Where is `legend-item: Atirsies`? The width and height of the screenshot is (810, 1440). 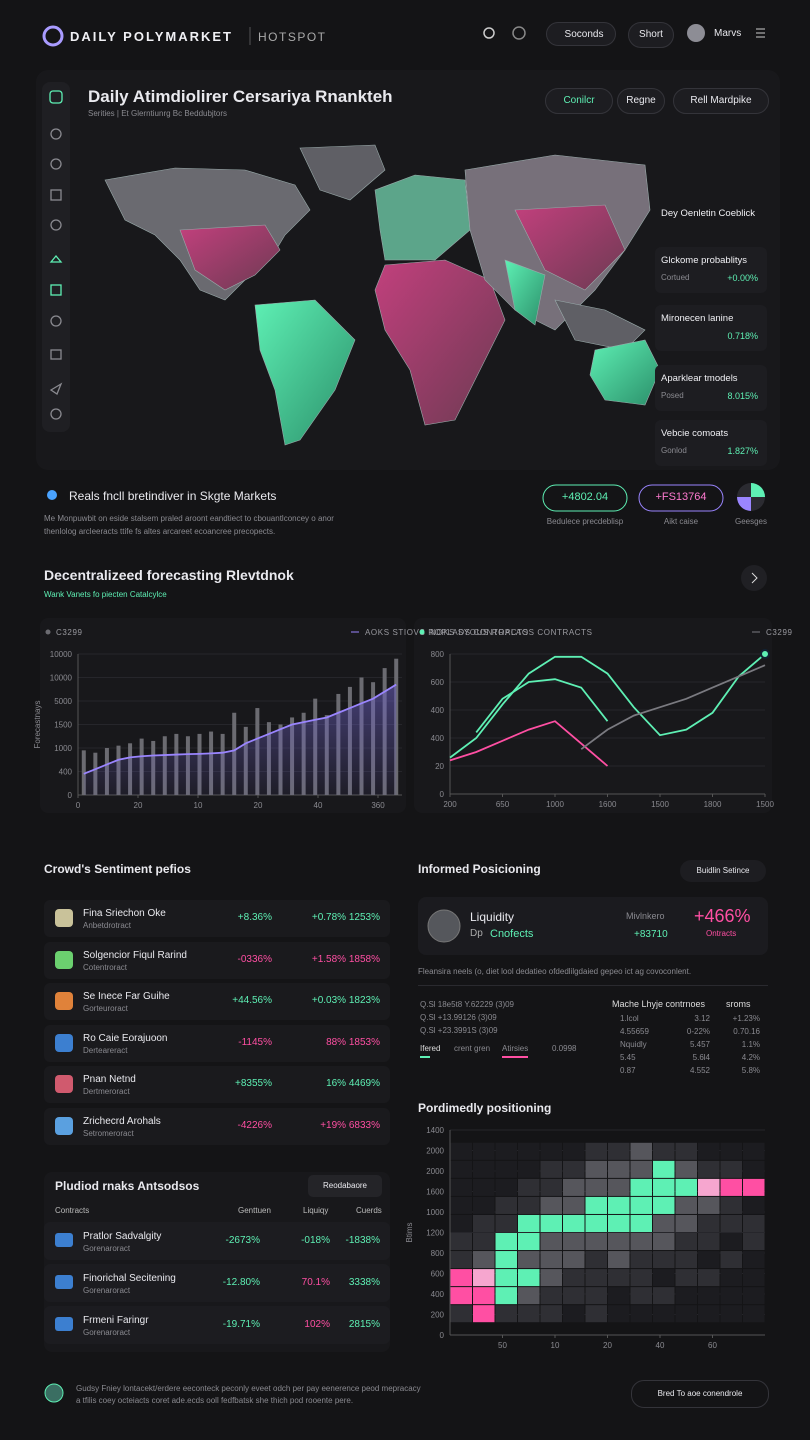 legend-item: Atirsies is located at coordinates (515, 1048).